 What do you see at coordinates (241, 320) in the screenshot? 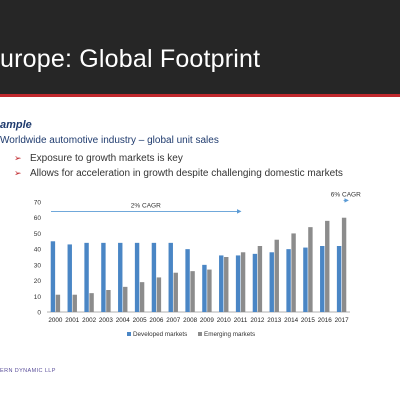
I see `x-tick-label: 2011` at bounding box center [241, 320].